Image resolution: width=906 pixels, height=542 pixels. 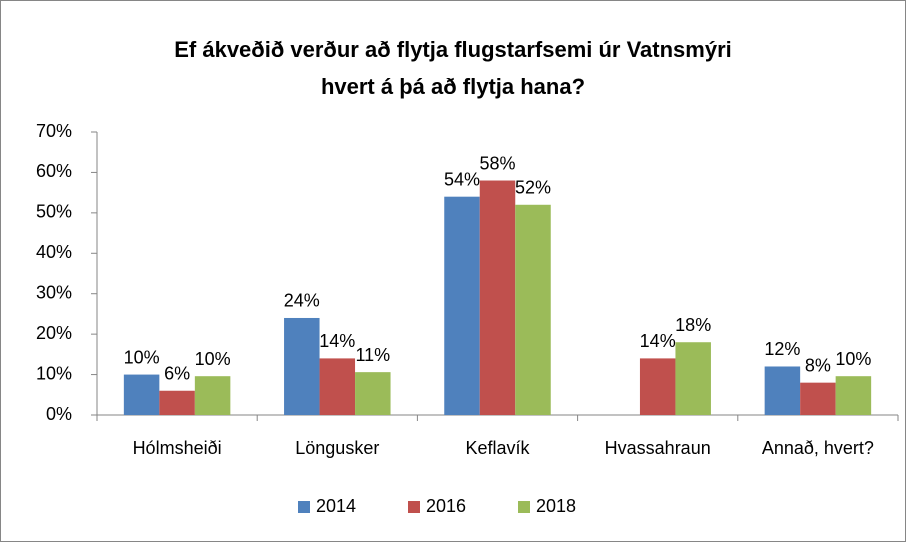 I want to click on x-tick-label: Löngusker, so click(x=337, y=448).